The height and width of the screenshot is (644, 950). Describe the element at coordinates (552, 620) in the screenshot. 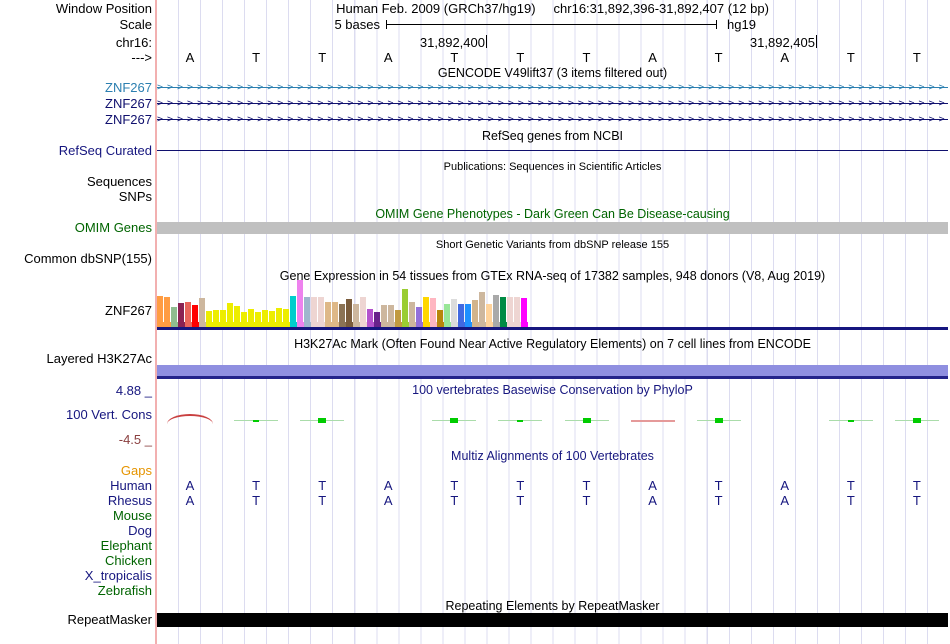

I see `repeatmasker-element-bar` at that location.